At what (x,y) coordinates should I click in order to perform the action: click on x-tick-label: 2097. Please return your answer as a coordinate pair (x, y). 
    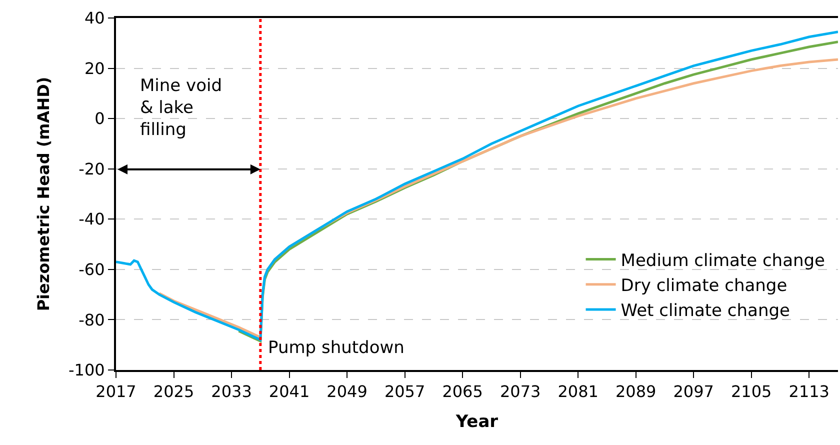
    Looking at the image, I should click on (693, 392).